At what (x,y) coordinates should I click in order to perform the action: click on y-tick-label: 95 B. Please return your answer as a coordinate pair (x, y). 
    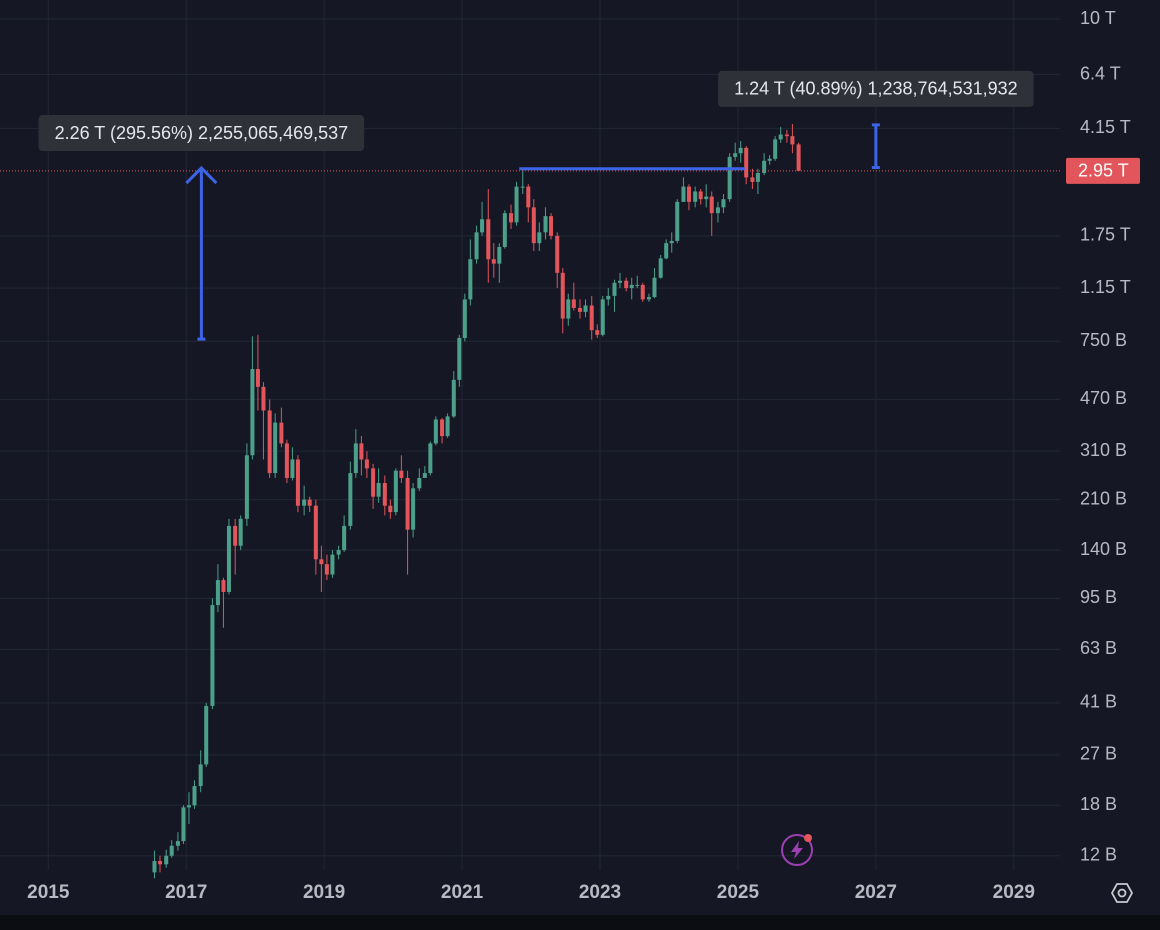
    Looking at the image, I should click on (1098, 597).